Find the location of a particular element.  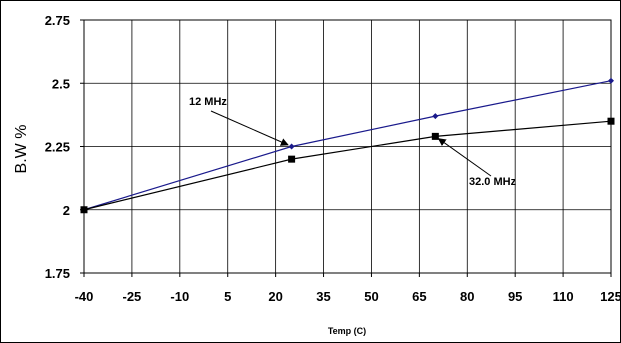

y-tick-label: 2.75 is located at coordinates (57, 20).